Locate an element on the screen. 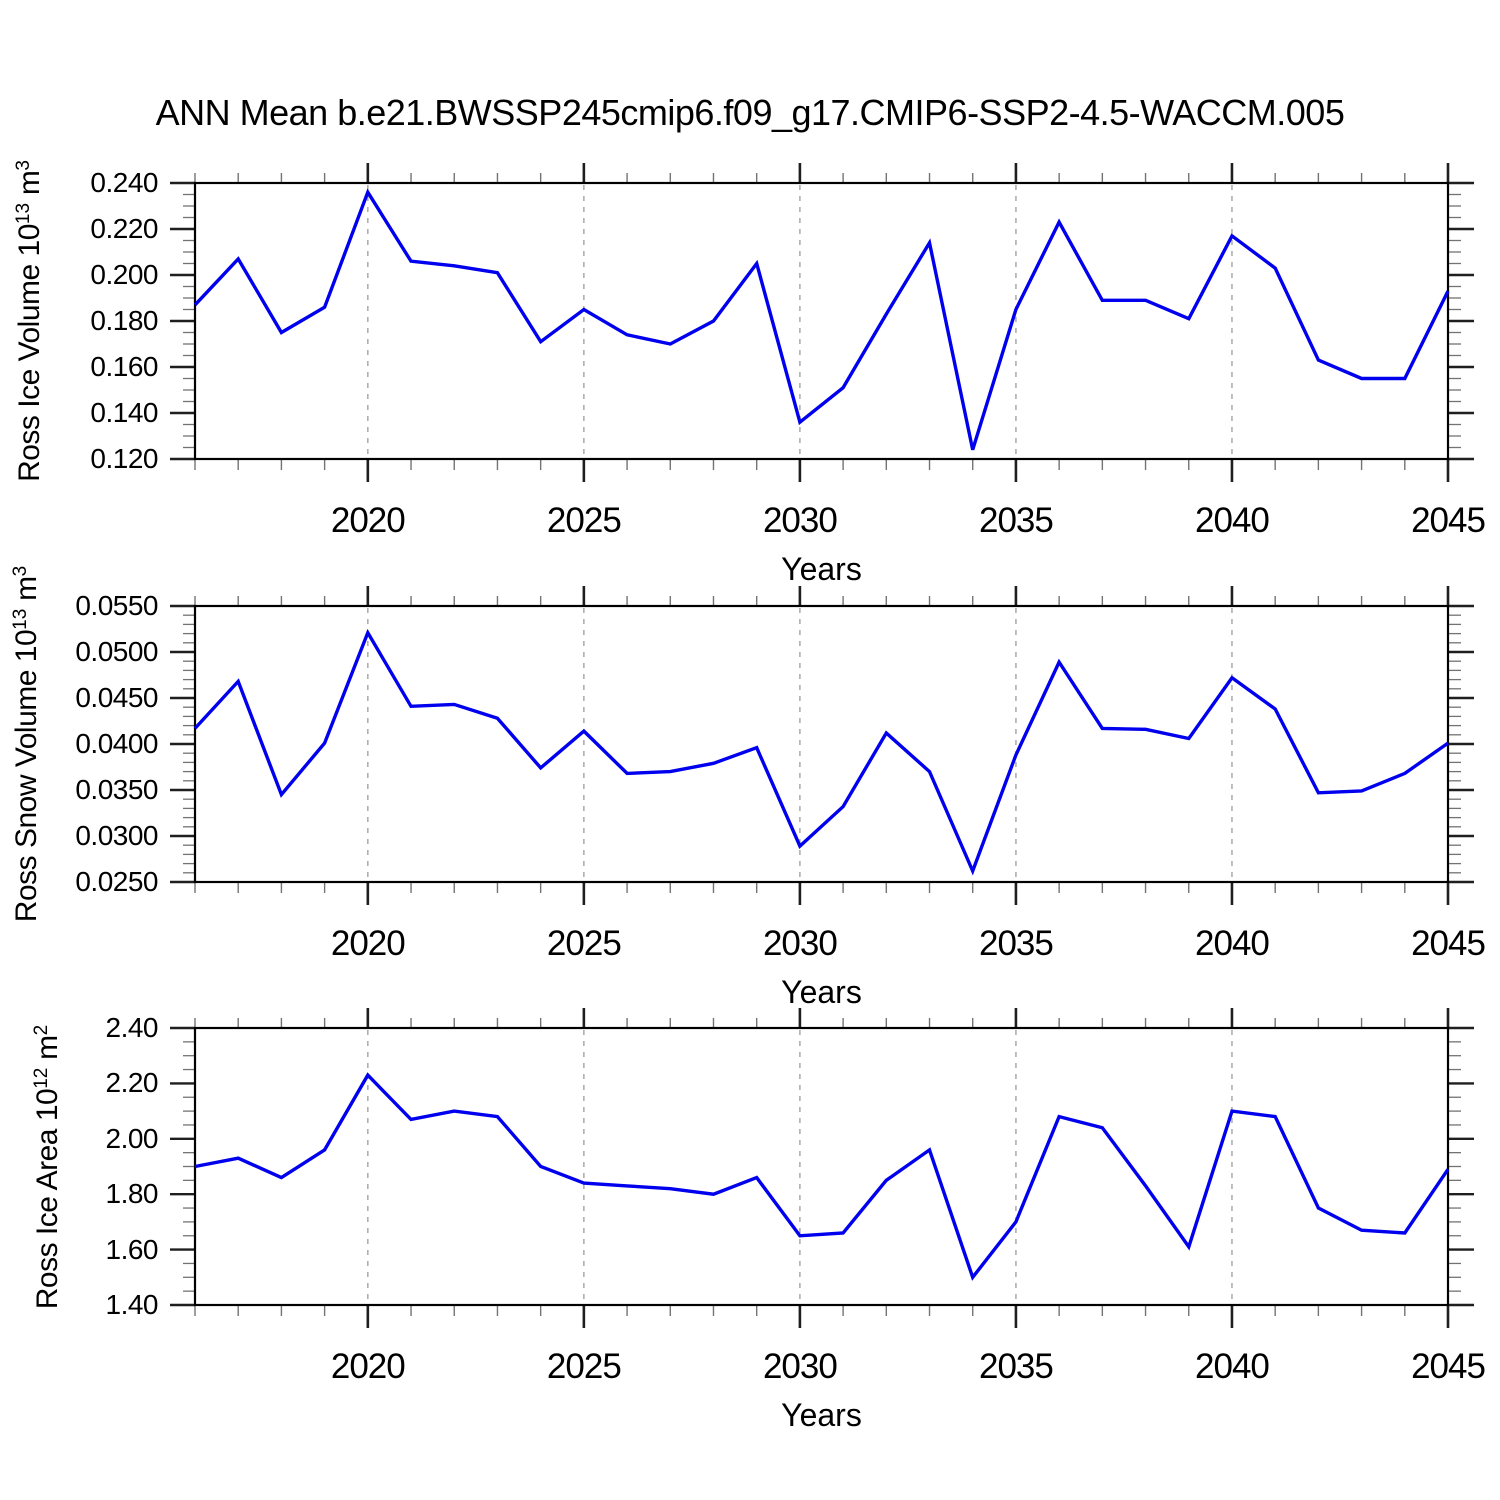 The image size is (1500, 1500). y-tick-label: 0.0400 is located at coordinates (116, 743).